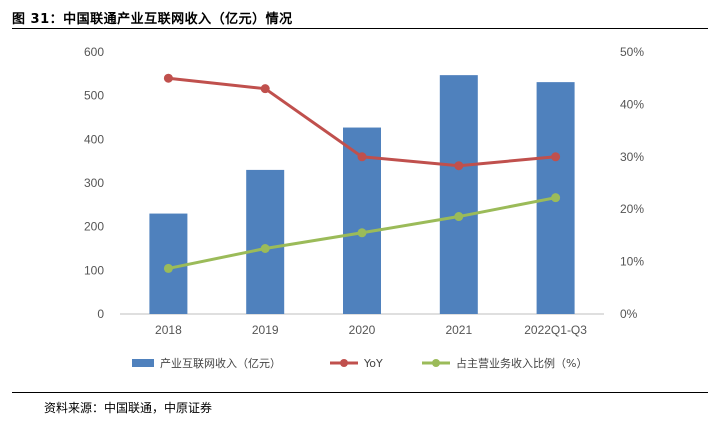 Image resolution: width=720 pixels, height=421 pixels. What do you see at coordinates (168, 330) in the screenshot?
I see `x-tick-label: 2018` at bounding box center [168, 330].